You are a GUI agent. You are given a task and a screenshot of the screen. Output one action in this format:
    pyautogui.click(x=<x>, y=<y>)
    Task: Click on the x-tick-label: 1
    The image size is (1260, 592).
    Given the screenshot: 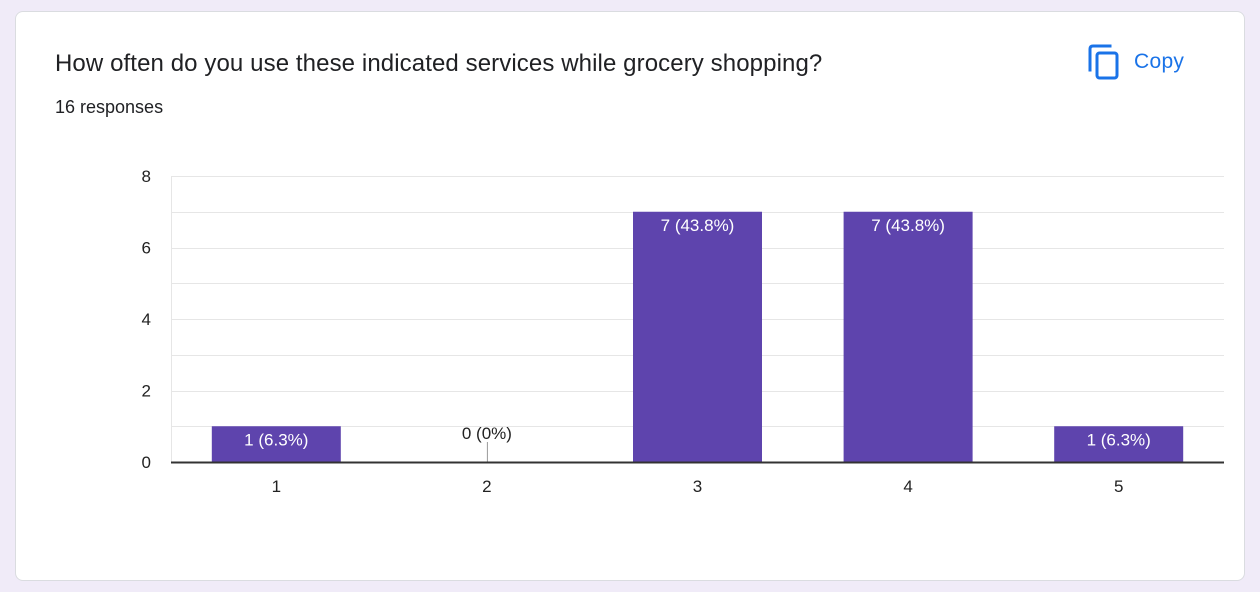 What is the action you would take?
    pyautogui.click(x=276, y=486)
    